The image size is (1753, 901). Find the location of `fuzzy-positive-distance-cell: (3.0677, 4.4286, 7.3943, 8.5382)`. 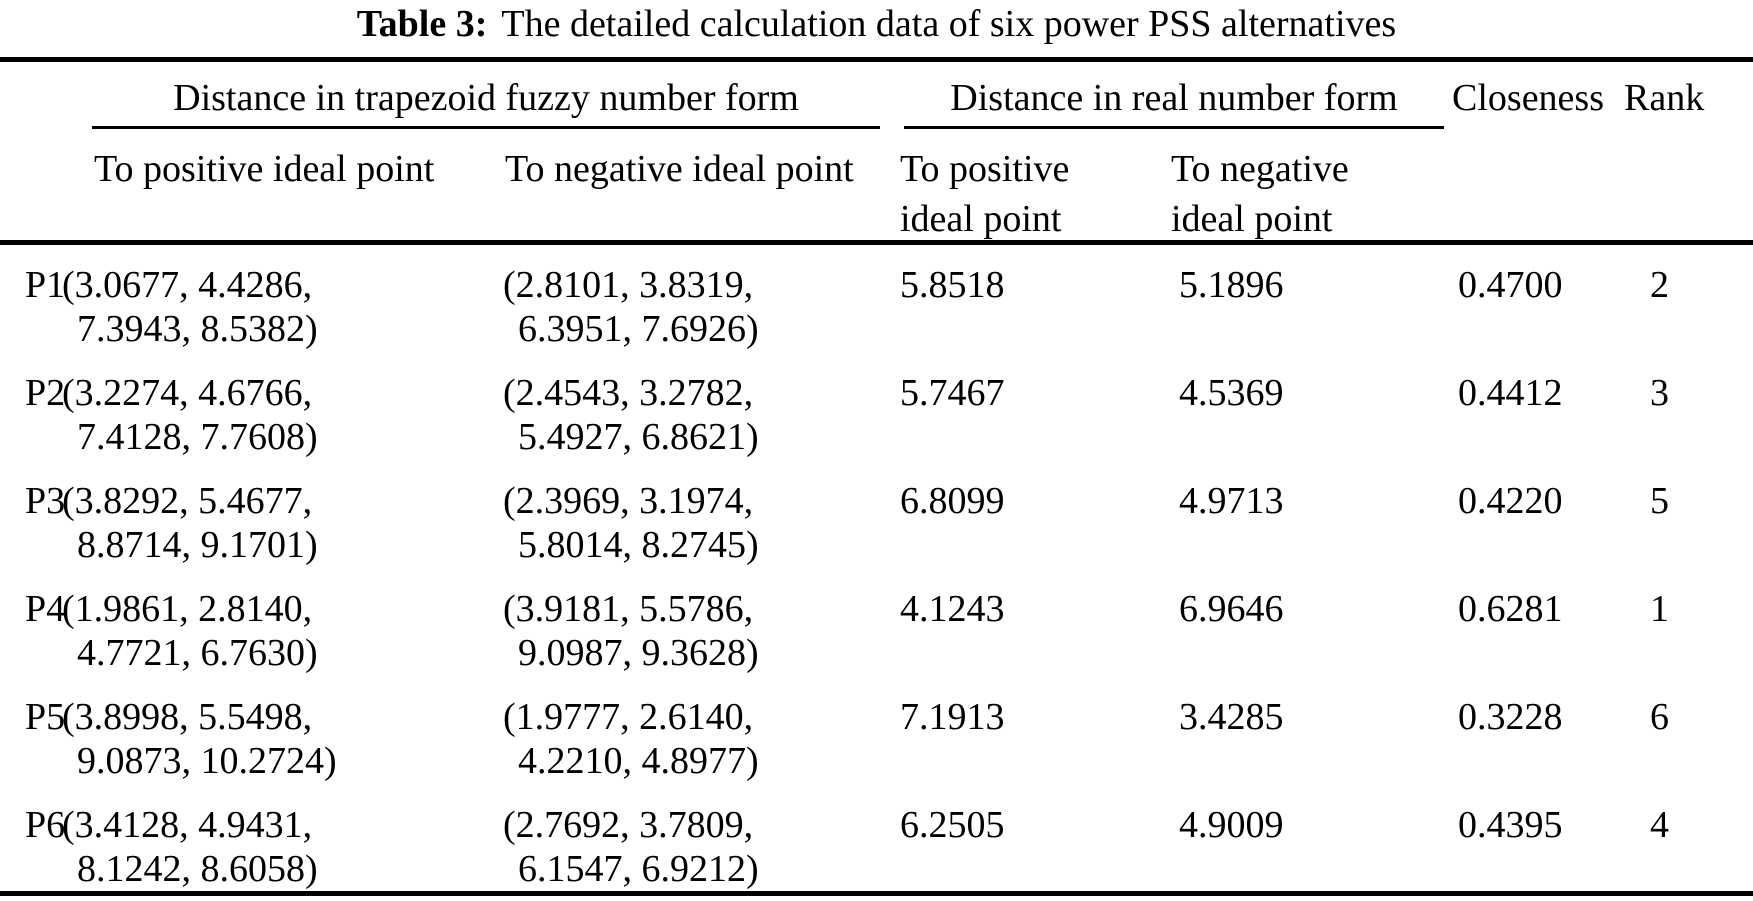

fuzzy-positive-distance-cell: (3.0677, 4.4286, 7.3943, 8.5382) is located at coordinates (190, 307).